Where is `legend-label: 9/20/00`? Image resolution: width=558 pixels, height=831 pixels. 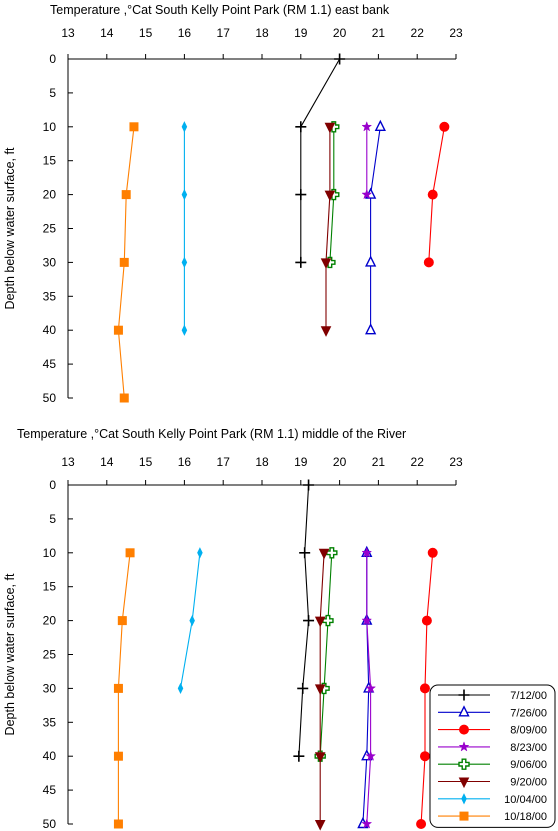
legend-label: 9/20/00 is located at coordinates (528, 783).